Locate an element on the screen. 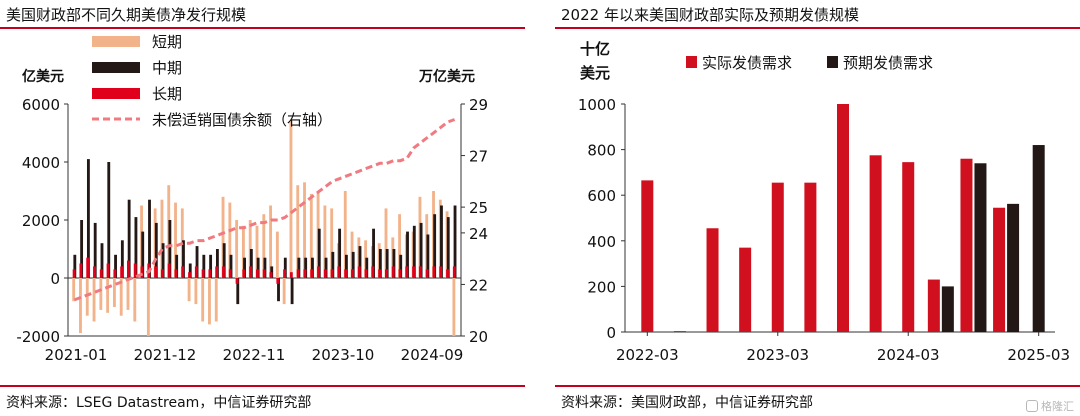 This screenshot has height=416, width=1080. watermark-logo-icon is located at coordinates (1032, 406).